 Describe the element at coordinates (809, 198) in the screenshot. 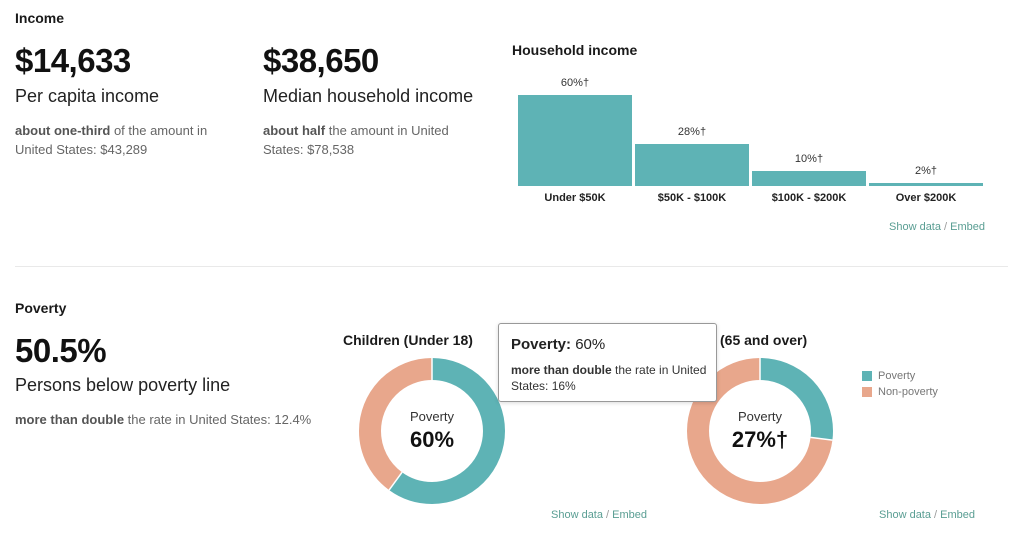

I see `bar-category-label-2: $100K - $200K` at that location.